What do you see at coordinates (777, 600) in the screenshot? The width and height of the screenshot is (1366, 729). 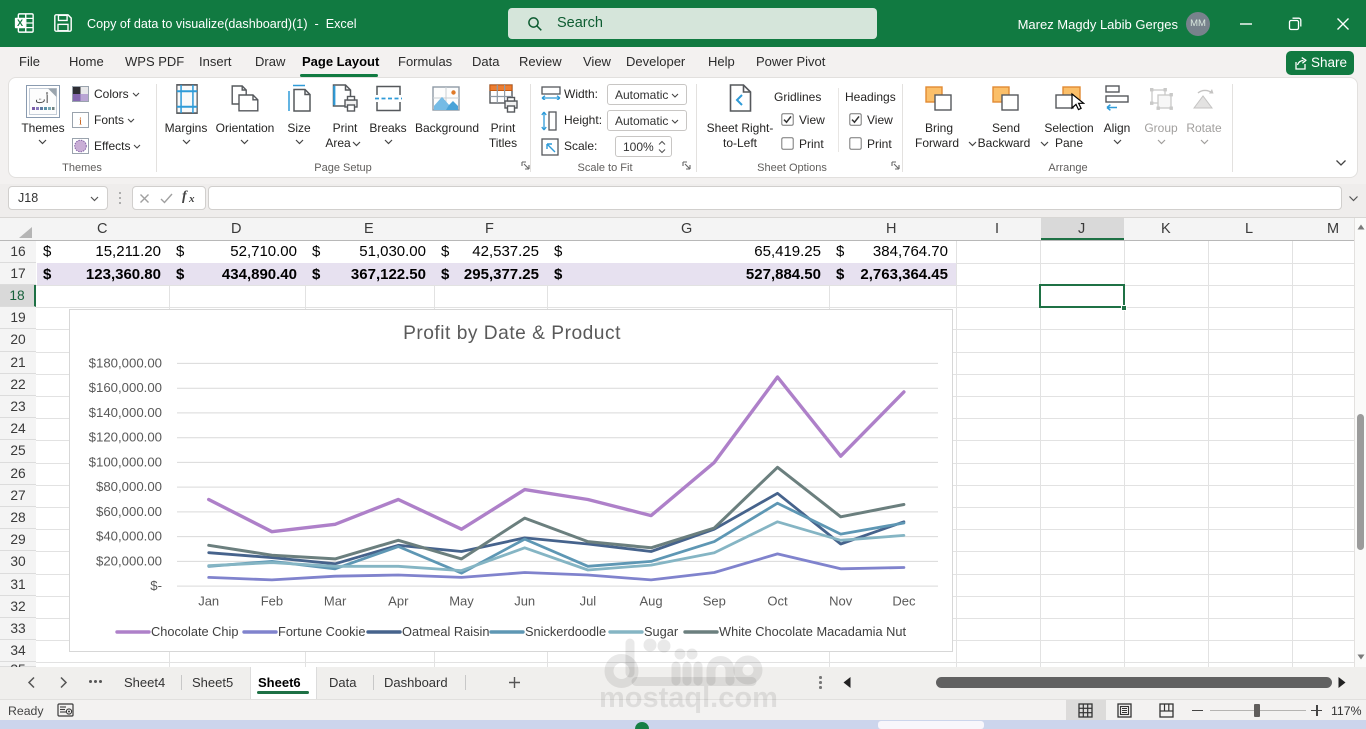 I see `svg-text: Oct` at bounding box center [777, 600].